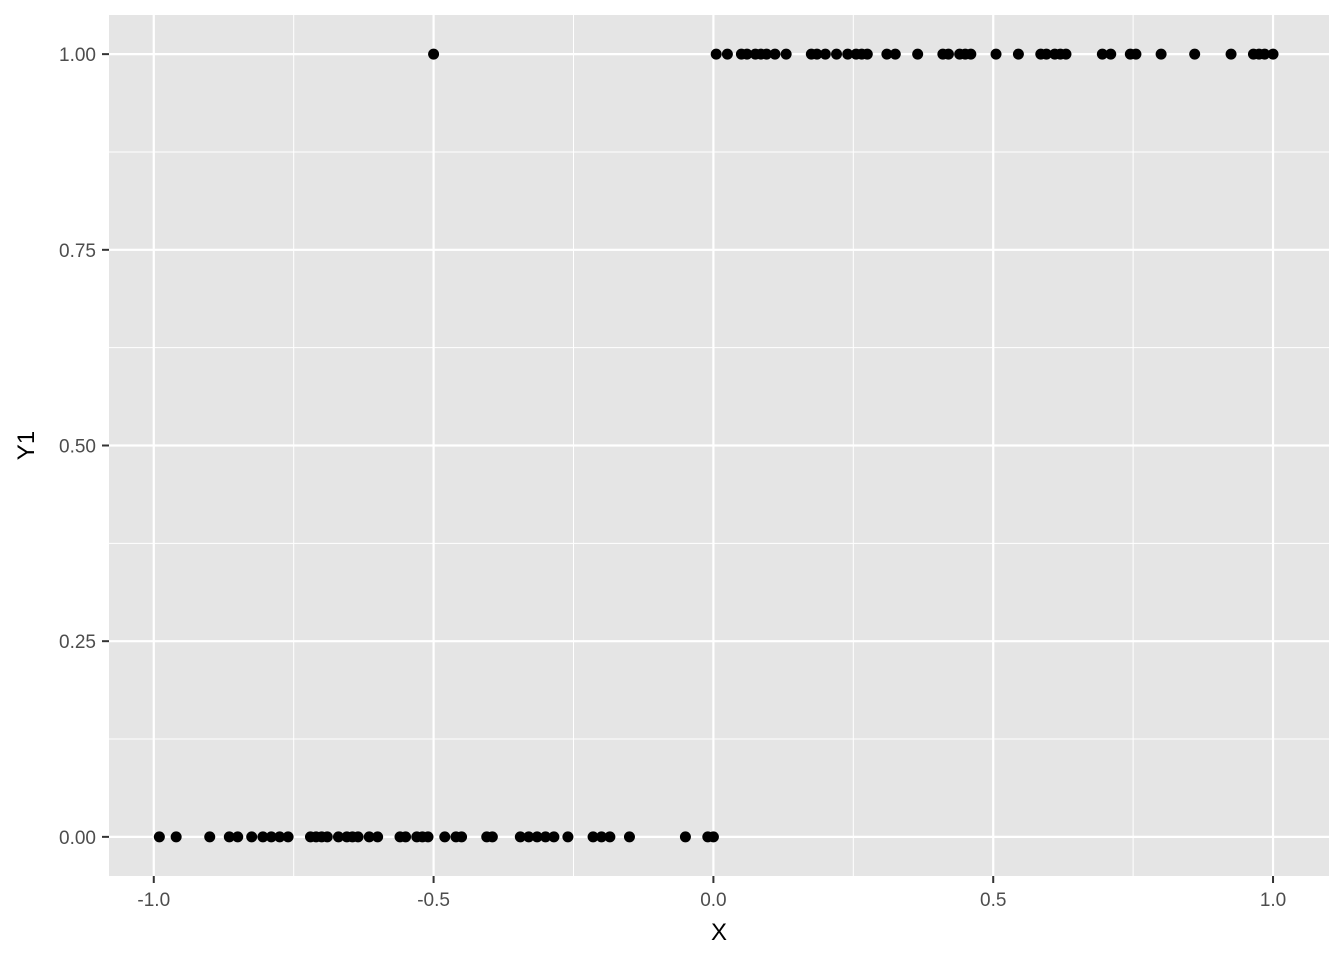 The image size is (1344, 960). Describe the element at coordinates (26, 445) in the screenshot. I see `y-axis-title: Y1` at that location.